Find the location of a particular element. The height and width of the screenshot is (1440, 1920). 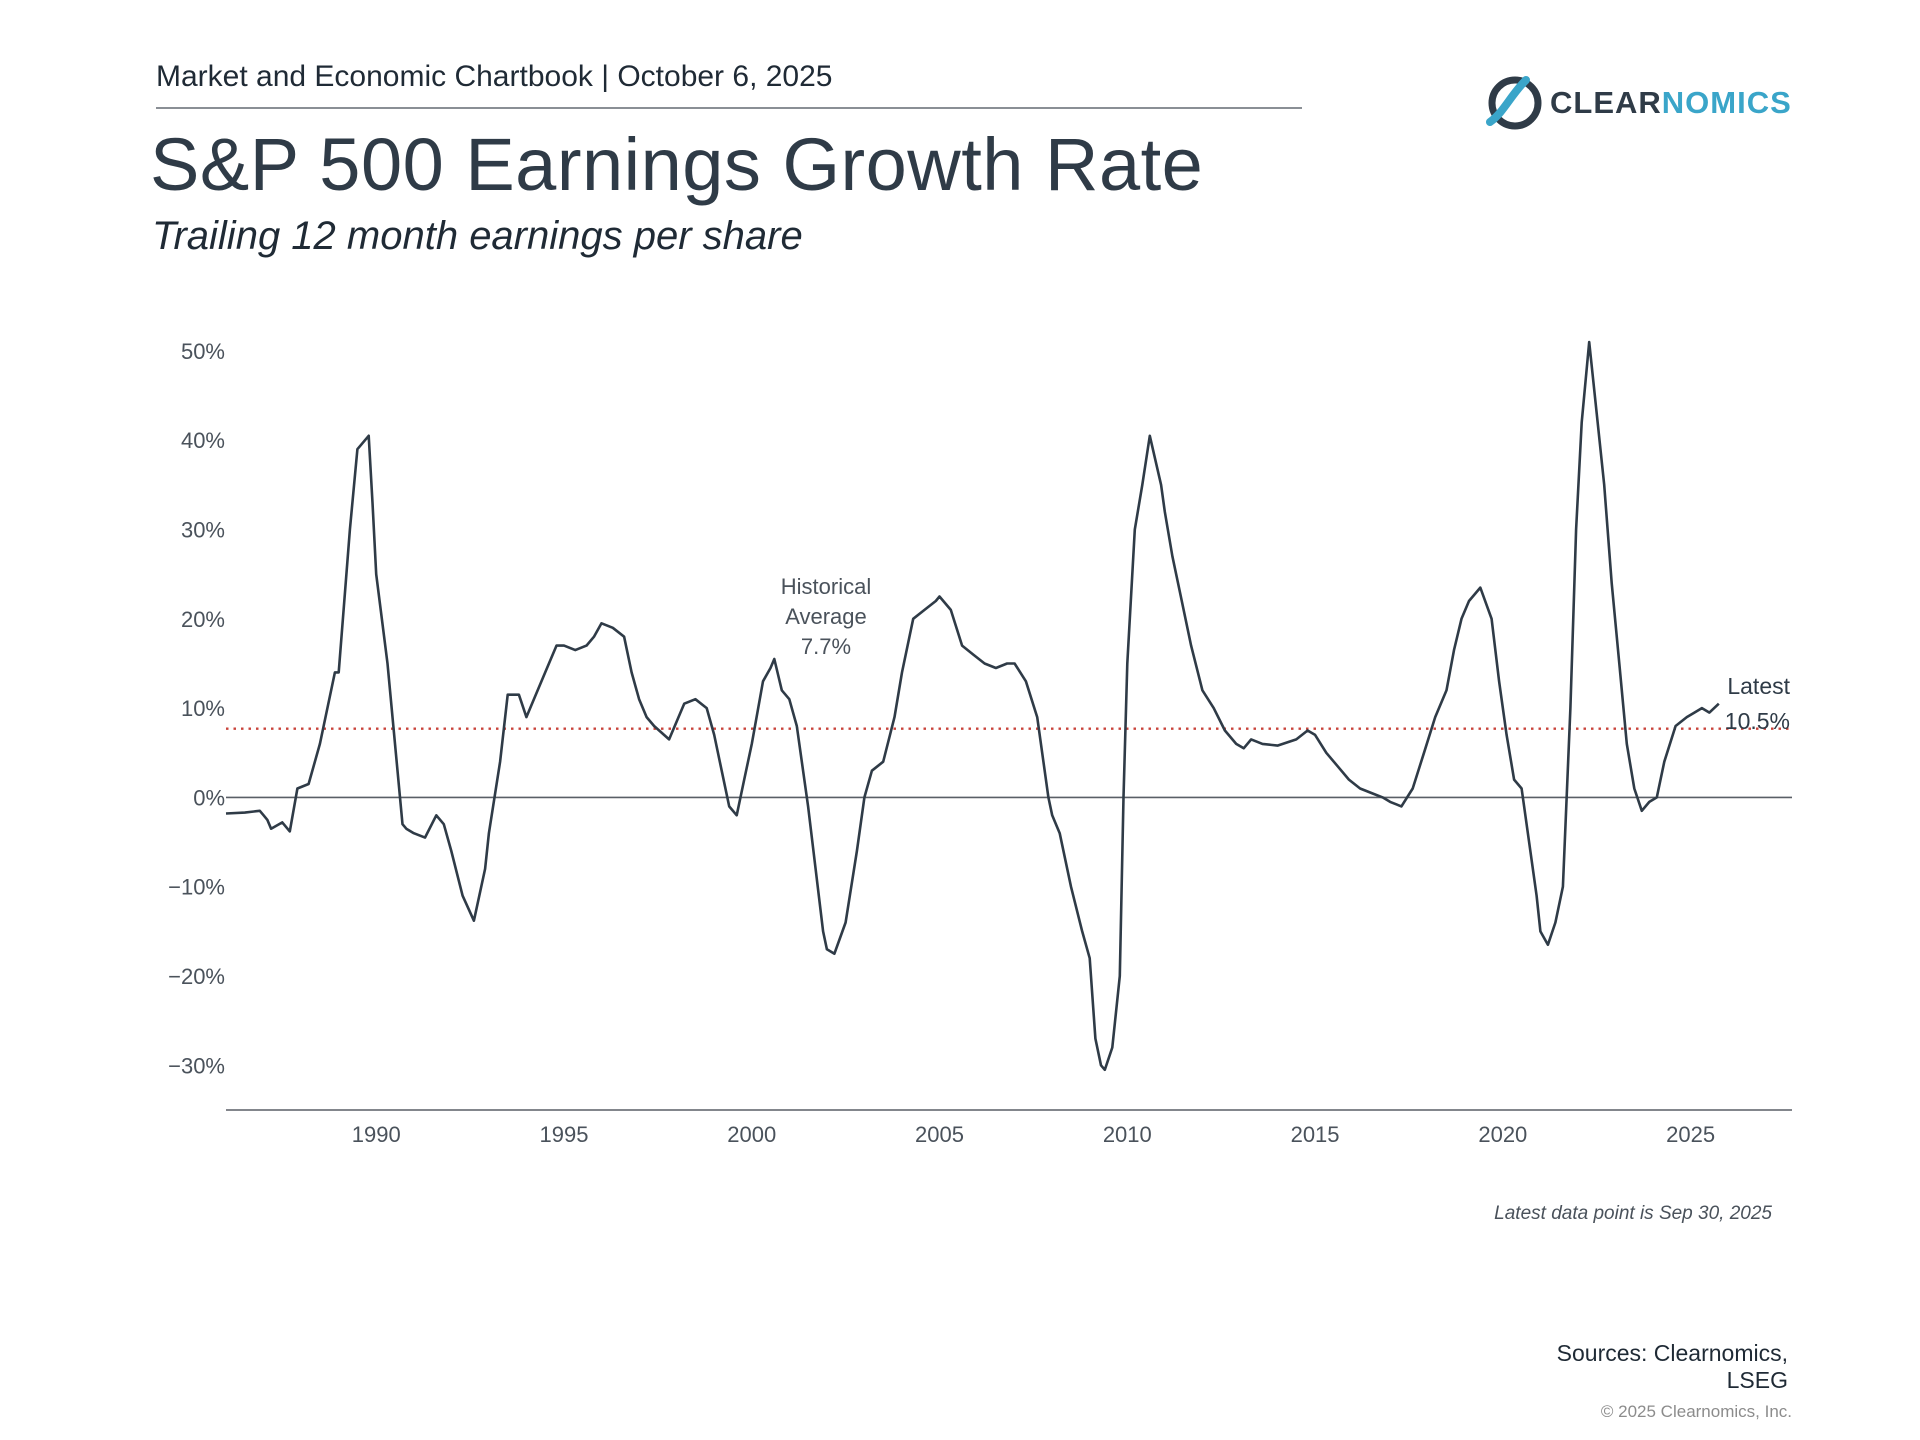

x-axis: 1990 1995 2000 2005 2010 2015 2020 2025 is located at coordinates (1033, 1134).